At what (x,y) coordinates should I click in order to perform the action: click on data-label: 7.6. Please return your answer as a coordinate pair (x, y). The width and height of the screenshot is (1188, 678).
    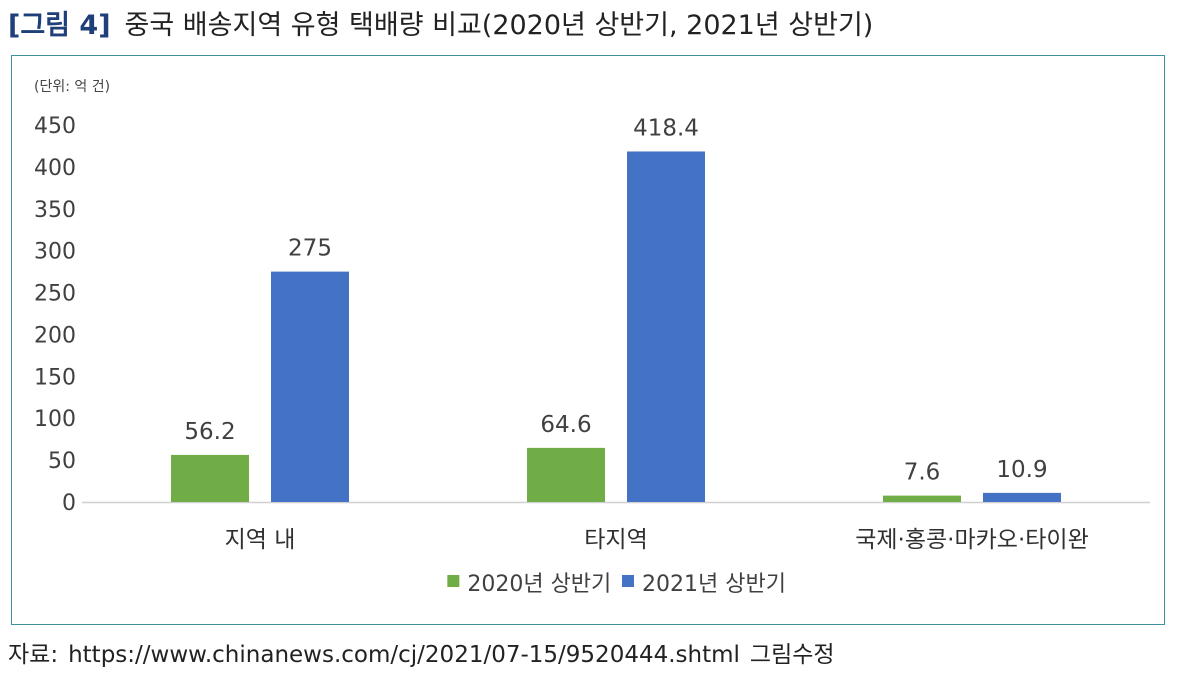
    Looking at the image, I should click on (922, 473).